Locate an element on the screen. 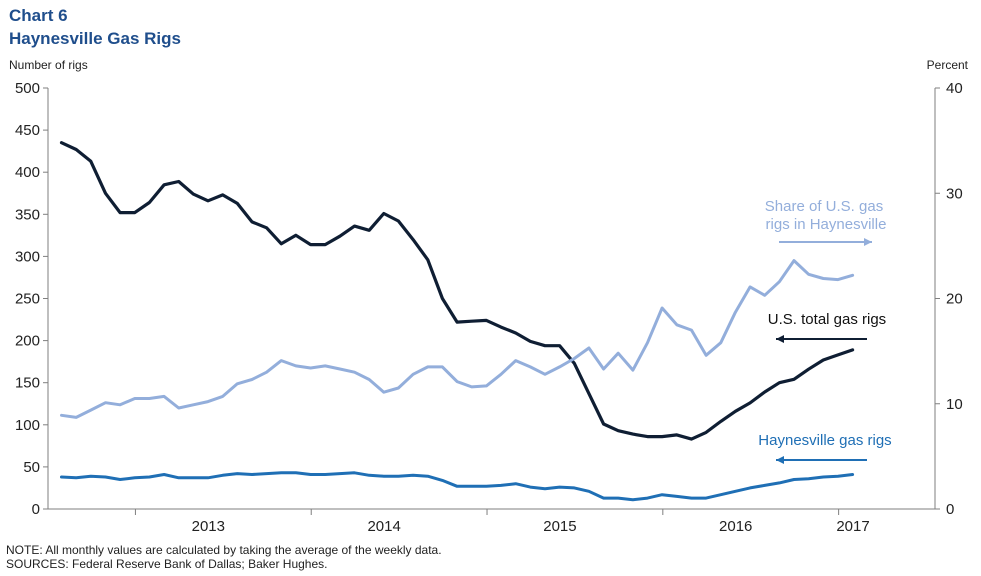  annotation-us-total: U.S. total gas rigs is located at coordinates (827, 319).